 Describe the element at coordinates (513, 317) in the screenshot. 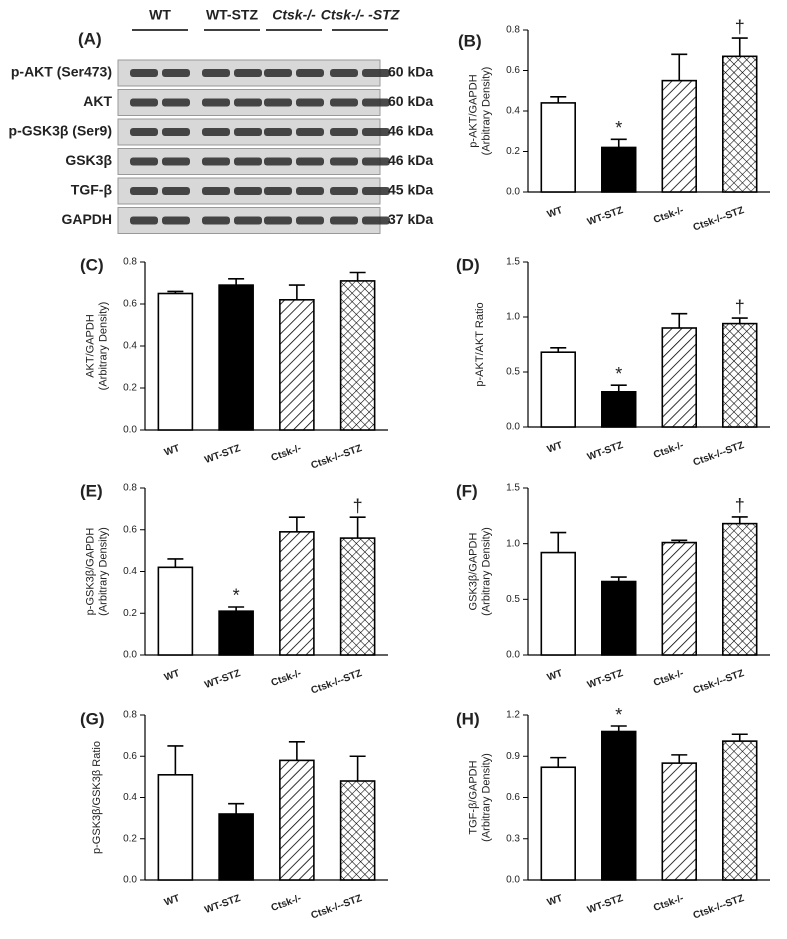

I see `y-tick-label: 1.0` at that location.